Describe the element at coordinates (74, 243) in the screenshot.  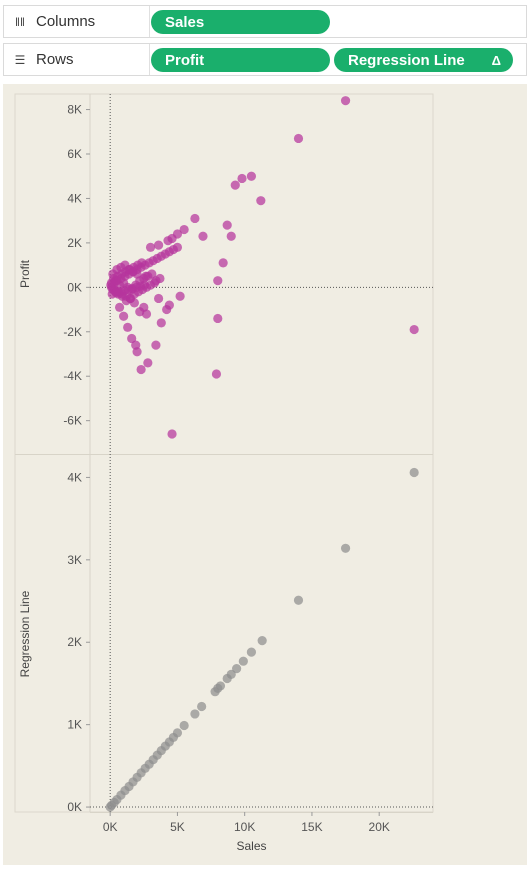
I see `profit-y-tick-label: 2K` at that location.